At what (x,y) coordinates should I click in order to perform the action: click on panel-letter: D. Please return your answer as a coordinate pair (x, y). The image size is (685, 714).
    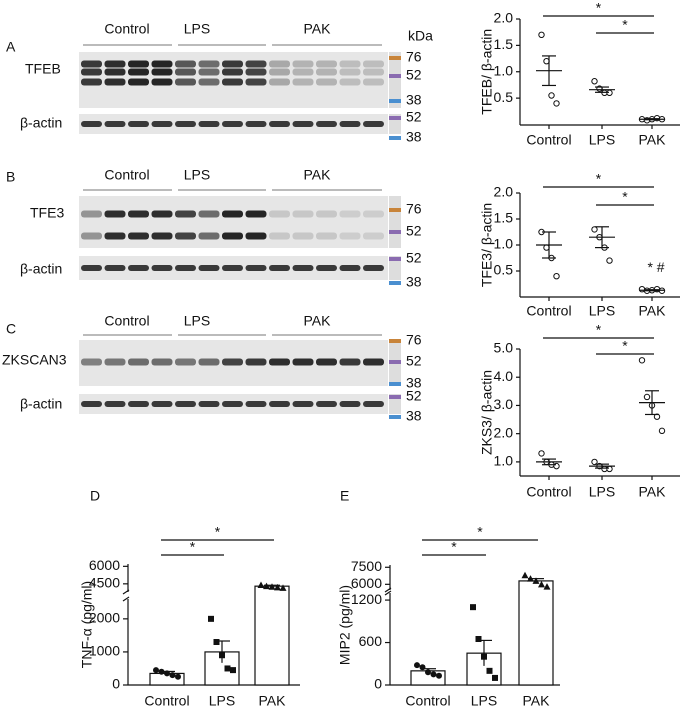
    Looking at the image, I should click on (95, 496).